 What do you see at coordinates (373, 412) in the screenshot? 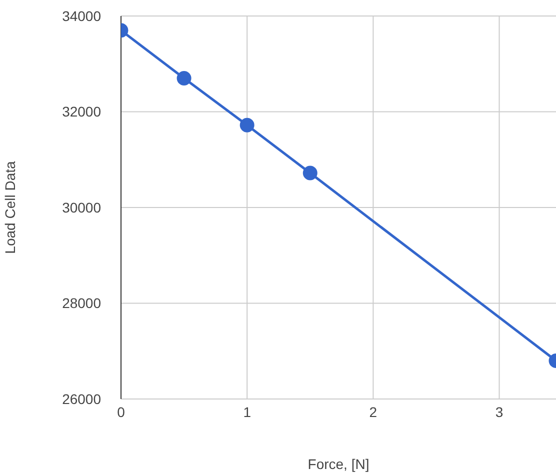
I see `x-tick-label: 2` at bounding box center [373, 412].